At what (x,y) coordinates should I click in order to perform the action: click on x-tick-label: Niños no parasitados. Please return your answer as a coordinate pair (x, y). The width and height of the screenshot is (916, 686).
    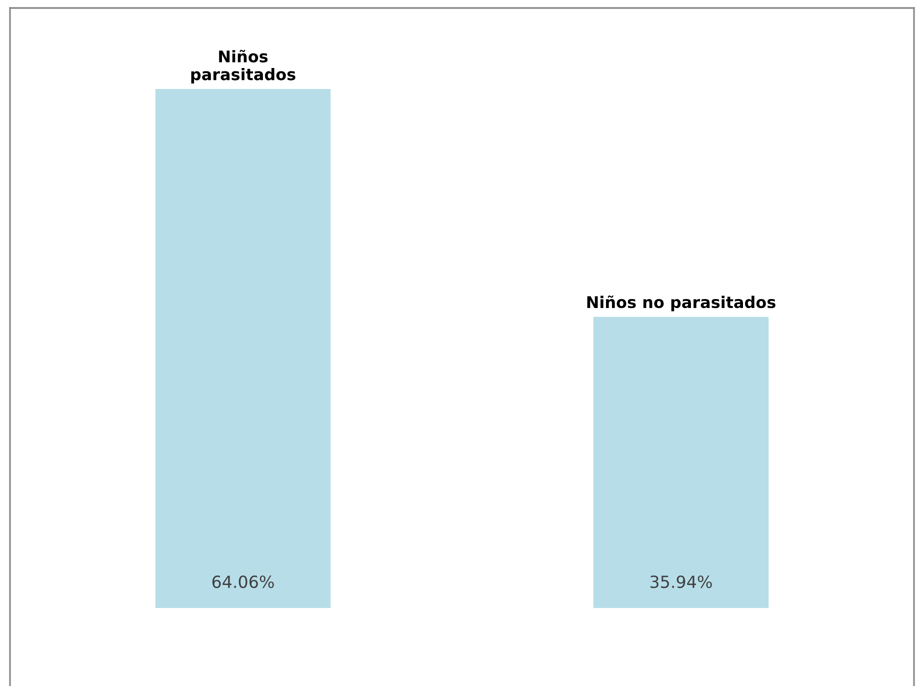
    Looking at the image, I should click on (681, 304).